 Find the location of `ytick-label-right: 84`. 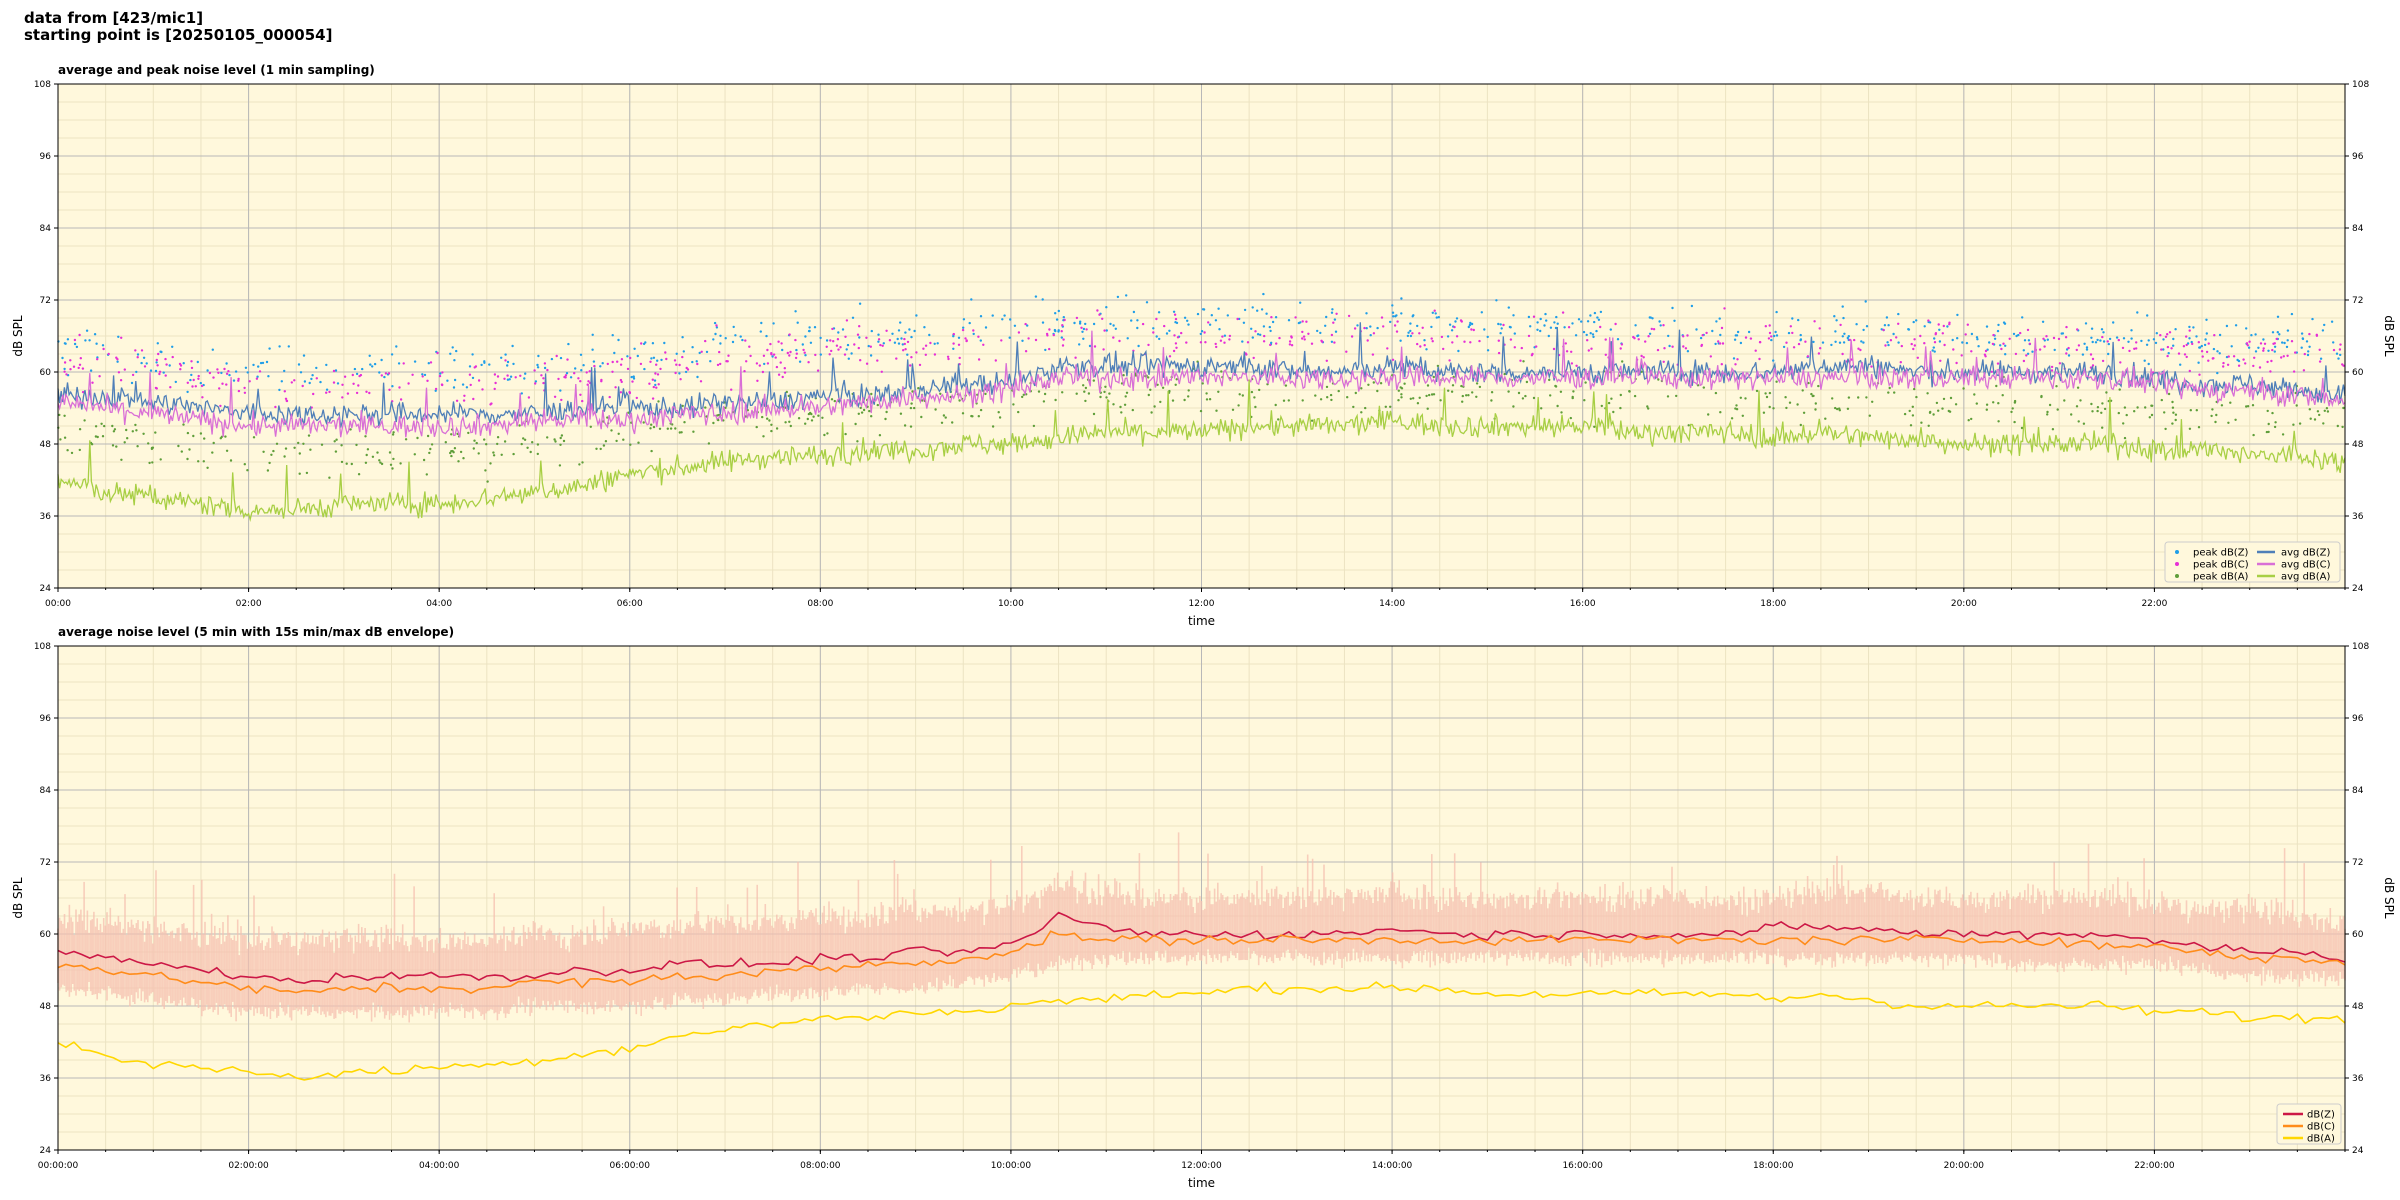

ytick-label-right: 84 is located at coordinates (2358, 229).